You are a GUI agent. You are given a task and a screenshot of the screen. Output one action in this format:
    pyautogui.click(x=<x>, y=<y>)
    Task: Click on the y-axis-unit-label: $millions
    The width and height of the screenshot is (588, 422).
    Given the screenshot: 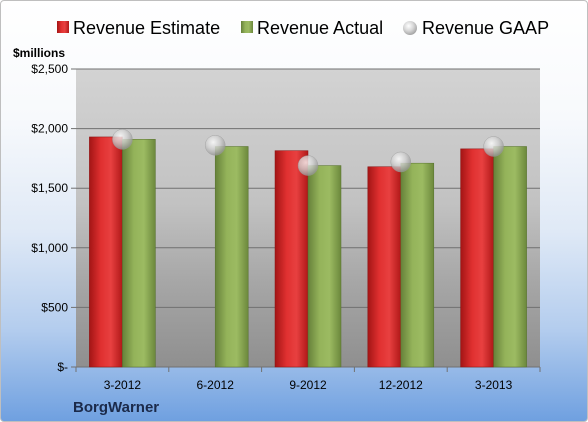 What is the action you would take?
    pyautogui.click(x=39, y=53)
    